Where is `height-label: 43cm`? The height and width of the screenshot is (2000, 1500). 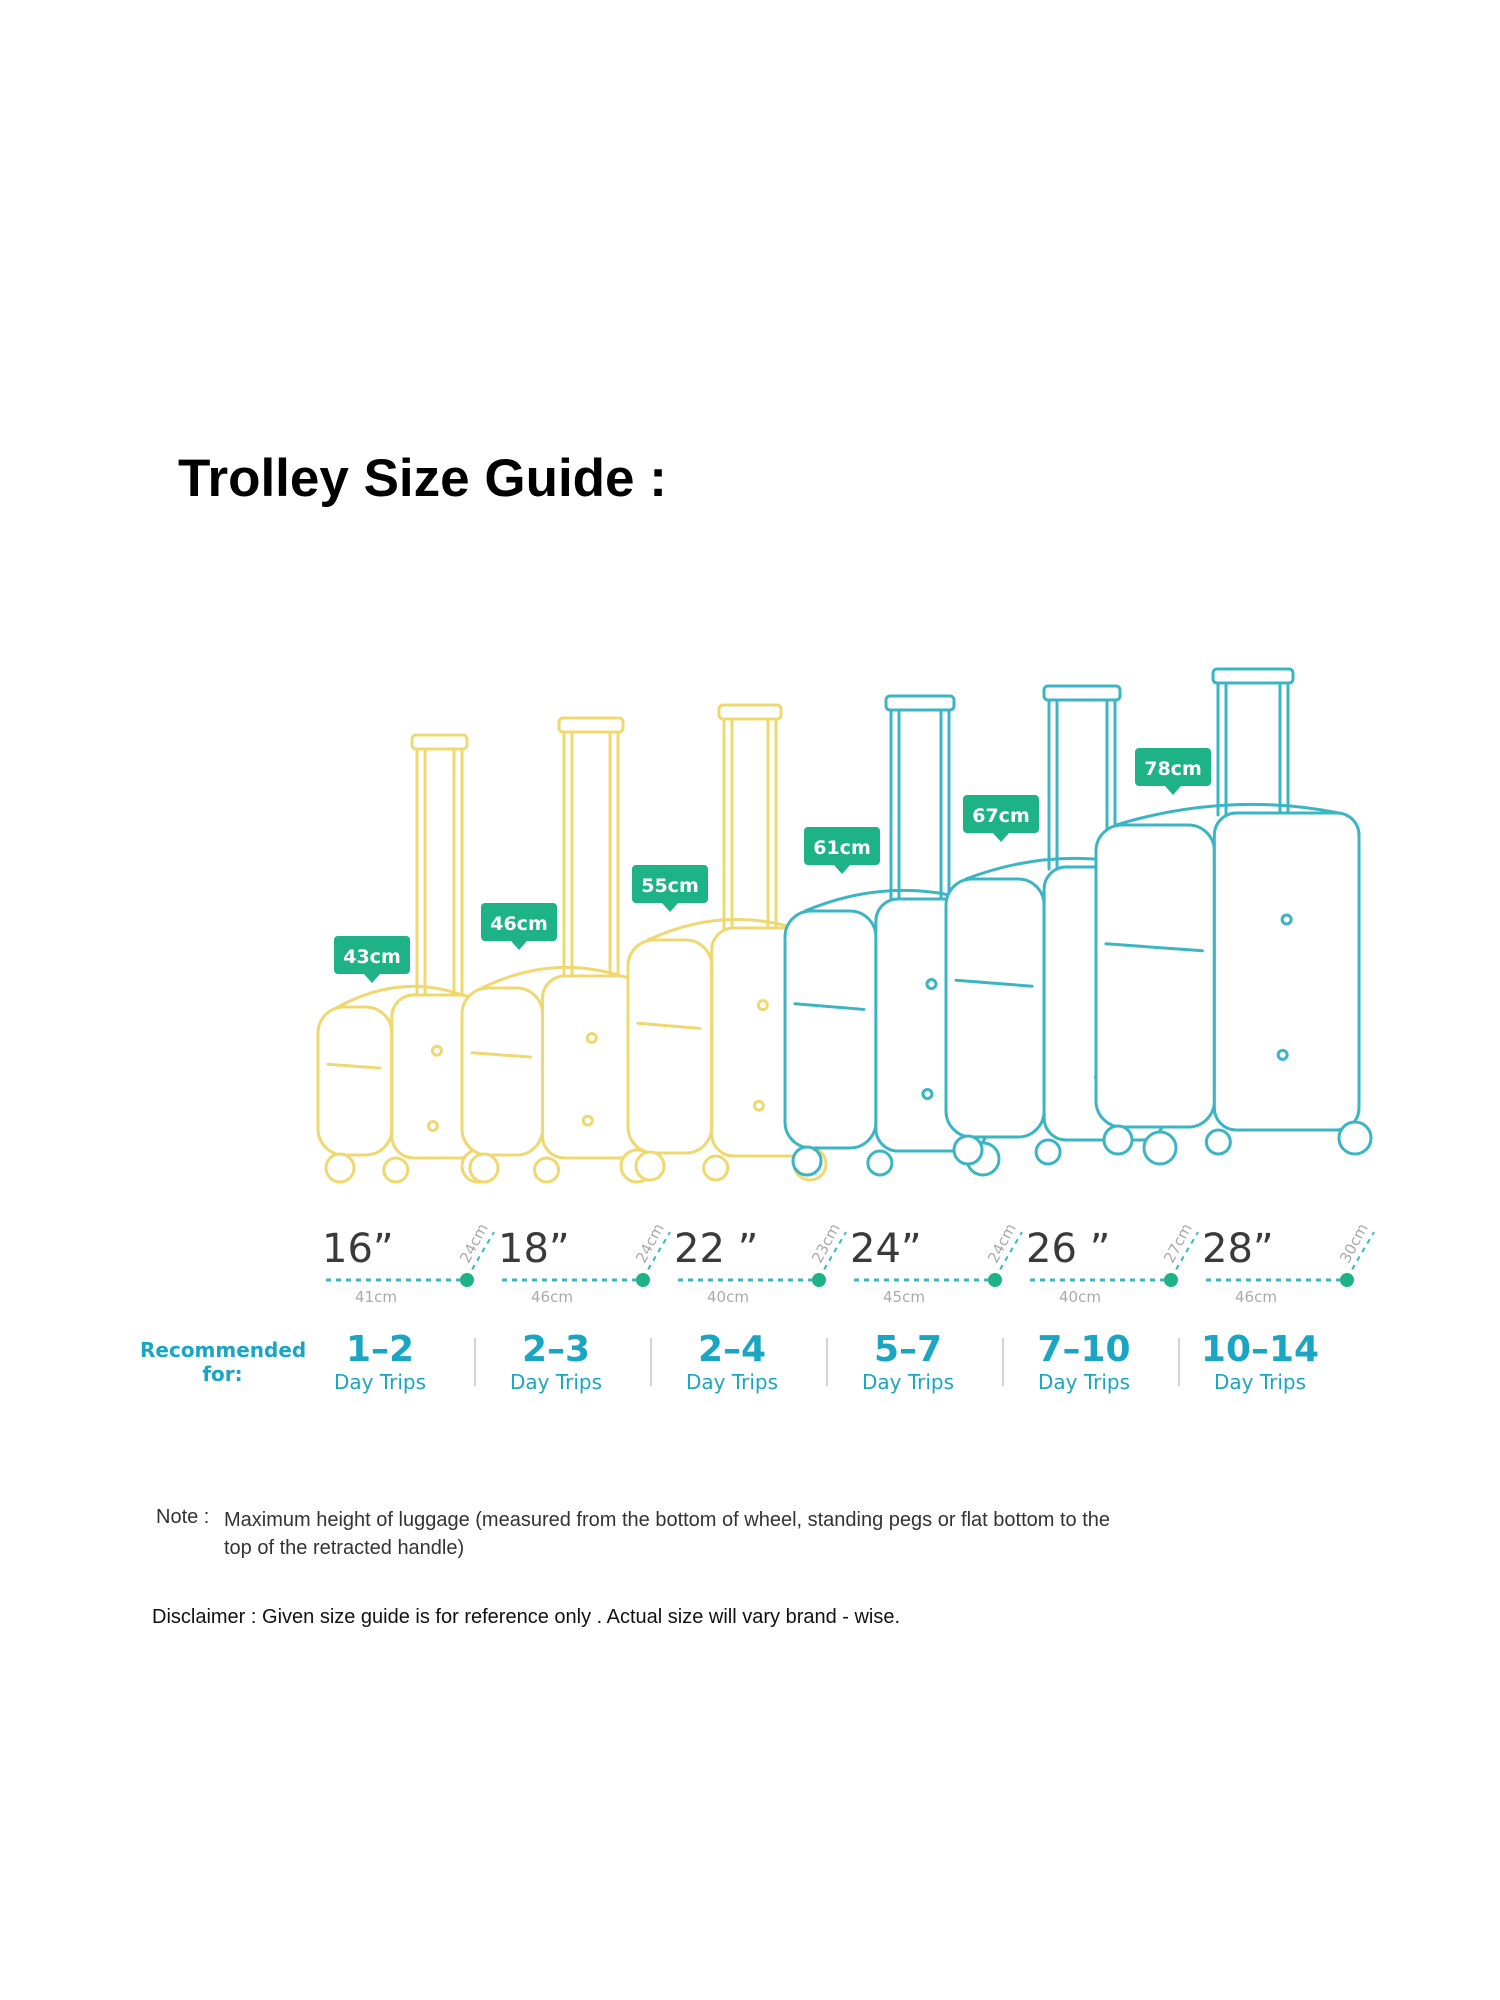 height-label: 43cm is located at coordinates (372, 957).